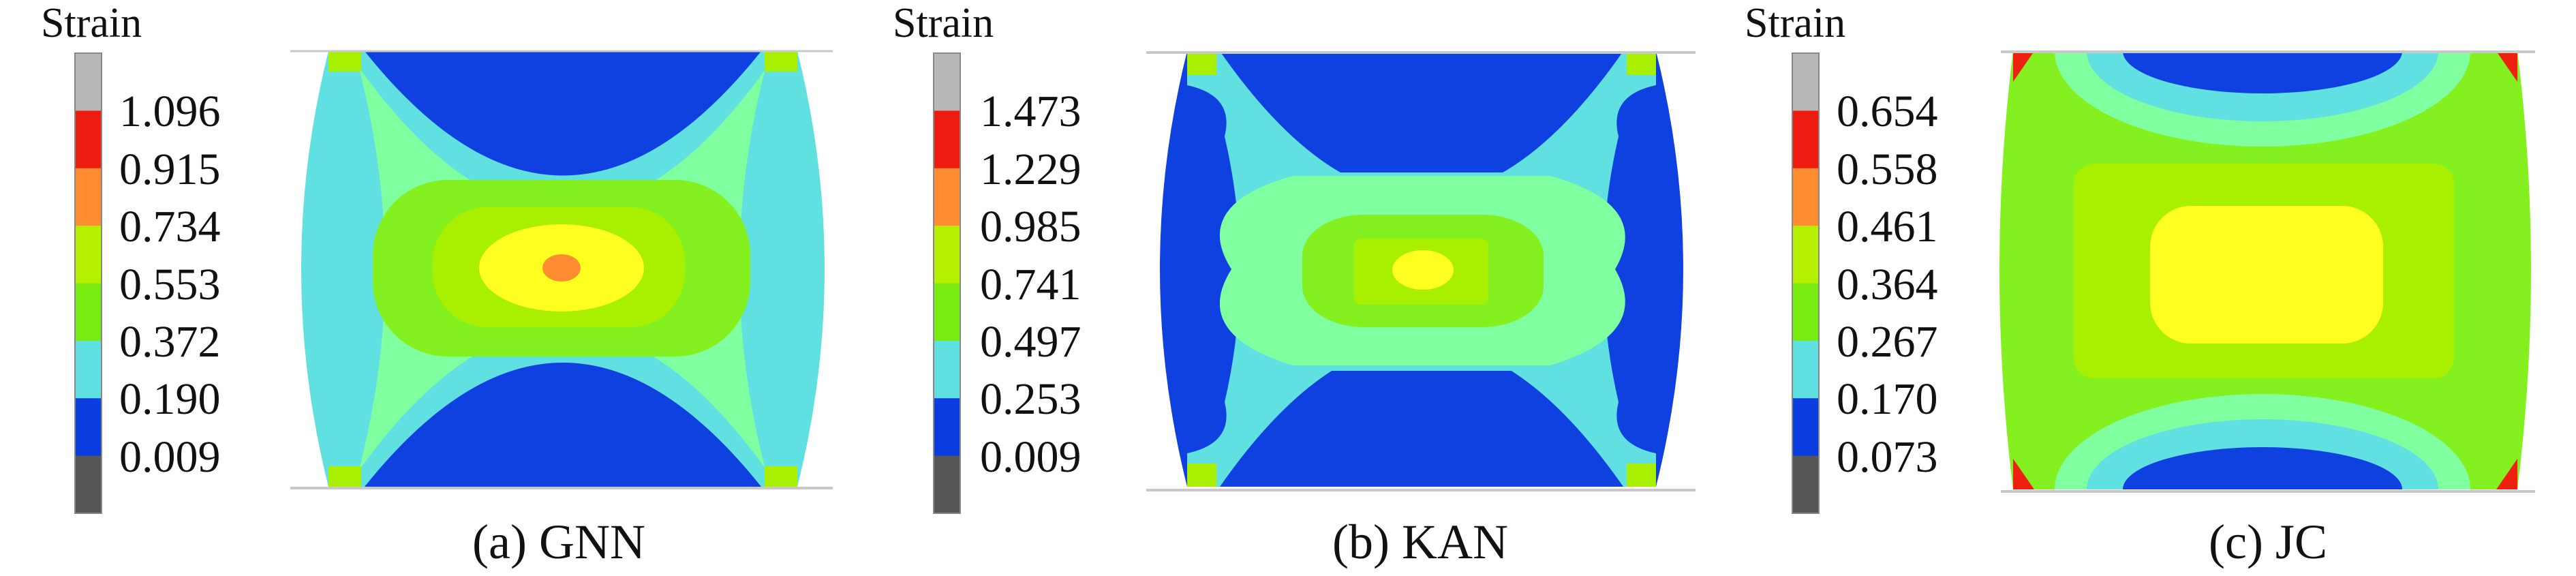 This screenshot has height=576, width=2576. I want to click on level-label: 0.985, so click(1031, 227).